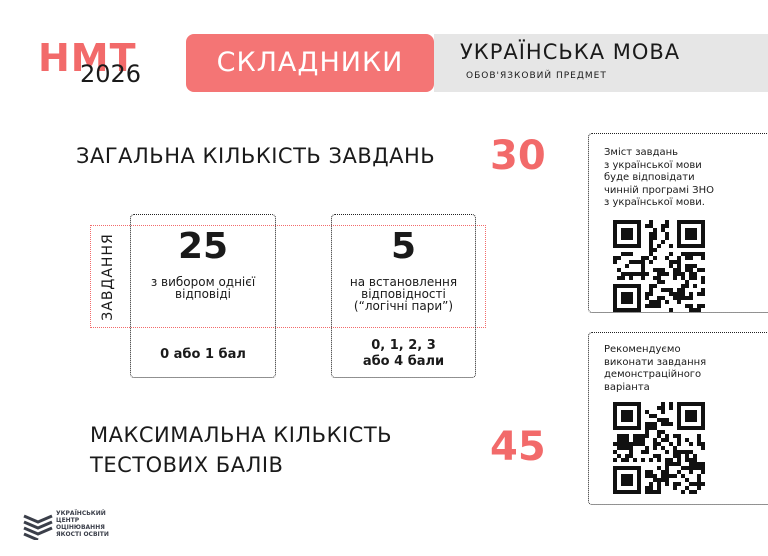 This screenshot has width=768, height=556. I want to click on logo-icon, so click(38, 527).